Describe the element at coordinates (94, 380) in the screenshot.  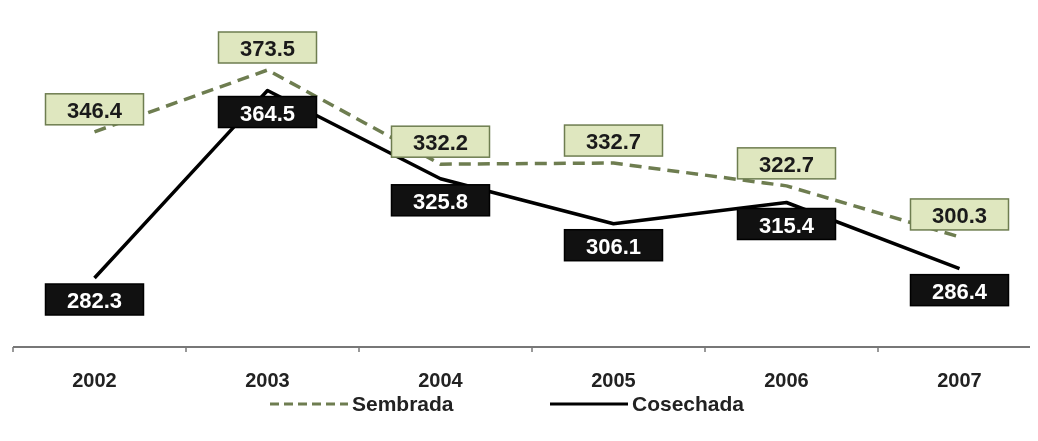
I see `x-tick-label: 2002` at that location.